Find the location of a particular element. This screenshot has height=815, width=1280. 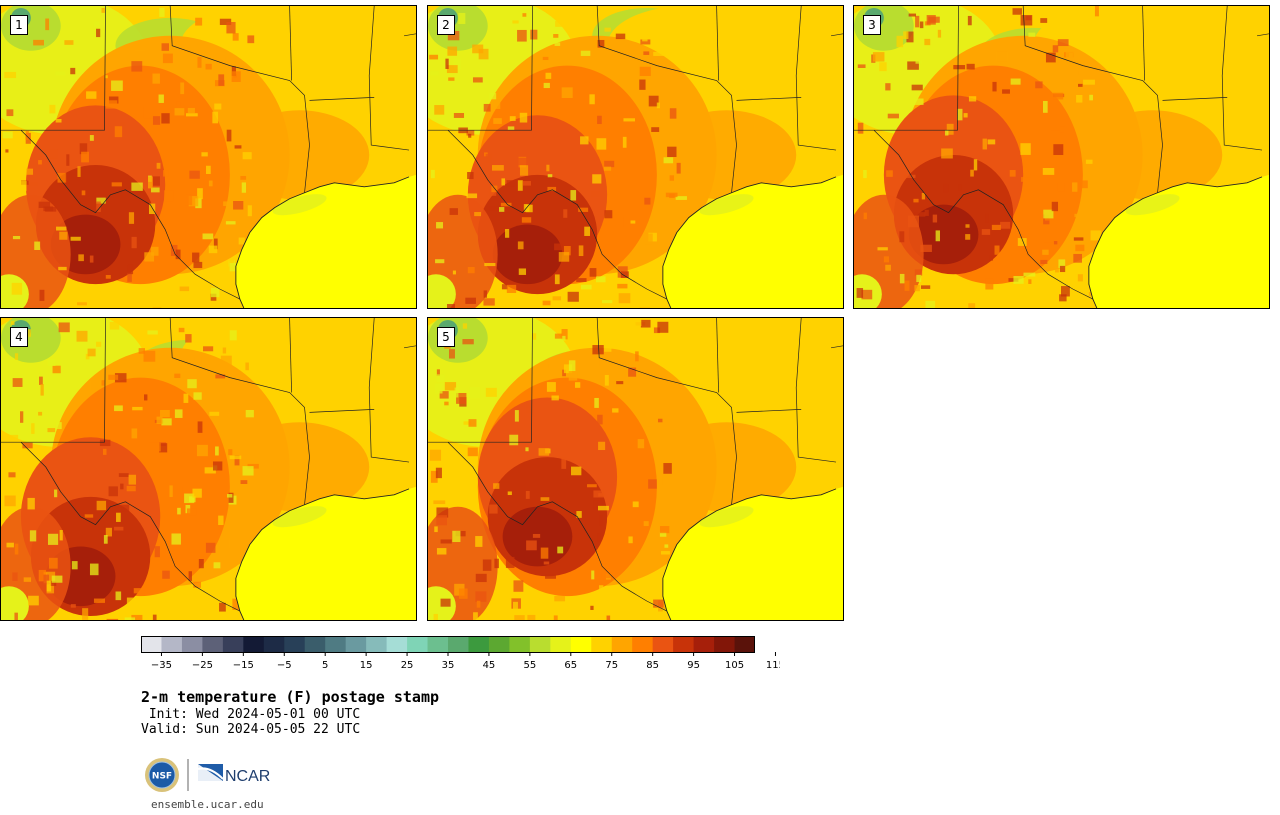

colorbar-tick-label: 105 is located at coordinates (734, 665).